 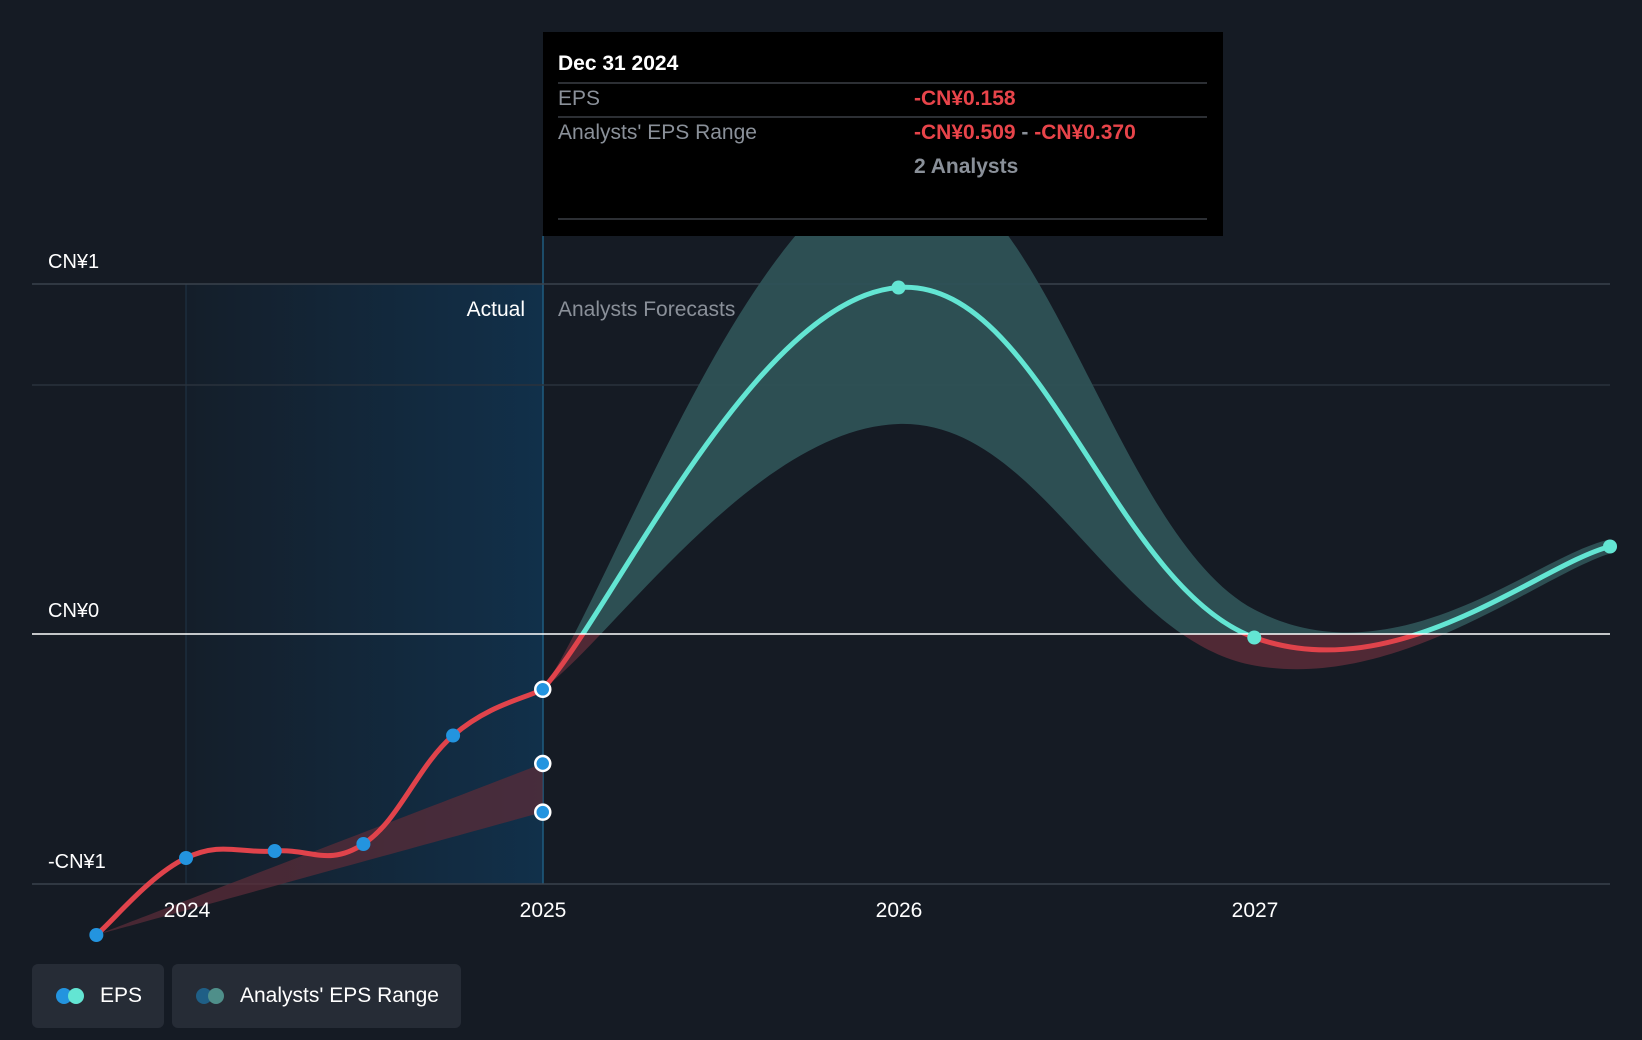 What do you see at coordinates (339, 995) in the screenshot?
I see `legend-eps-range-label: Analysts' EPS Range` at bounding box center [339, 995].